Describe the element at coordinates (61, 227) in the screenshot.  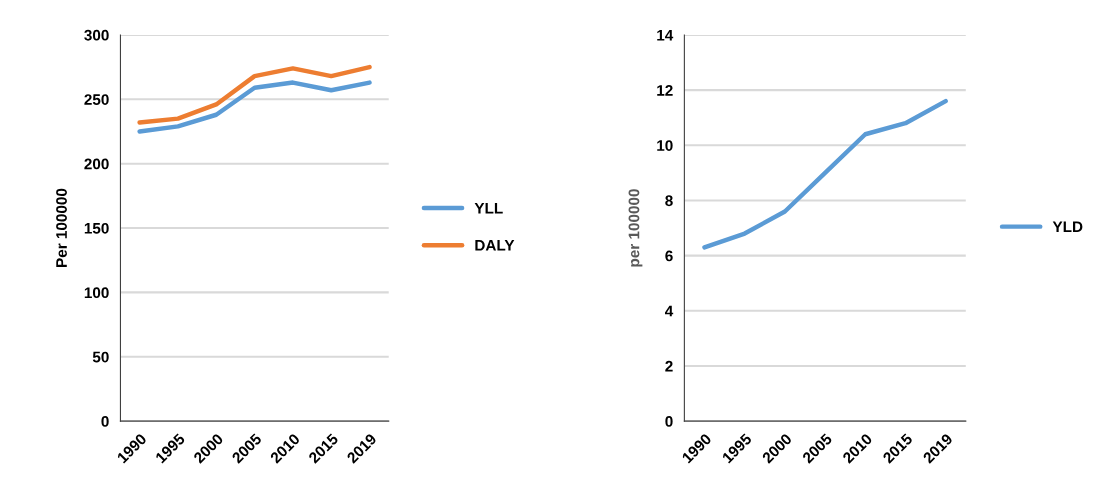
I see `y-axis-title: Per 100000` at that location.